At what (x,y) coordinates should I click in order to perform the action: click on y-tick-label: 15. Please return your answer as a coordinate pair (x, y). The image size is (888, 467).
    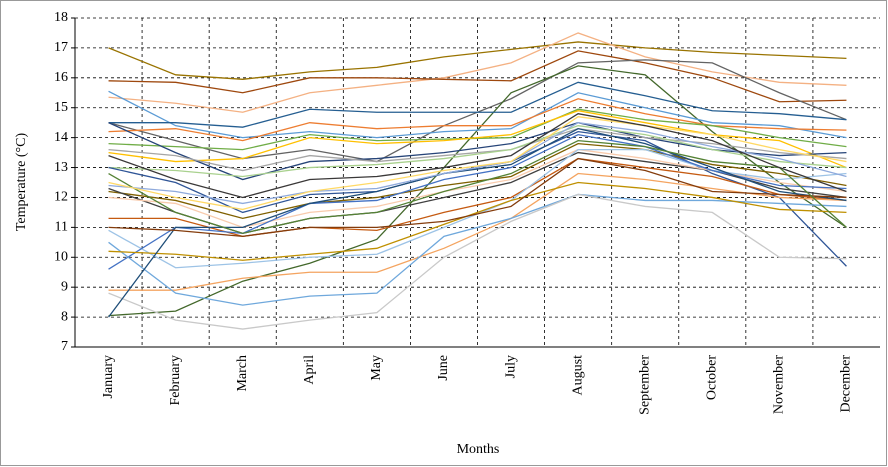
    Looking at the image, I should click on (61, 107).